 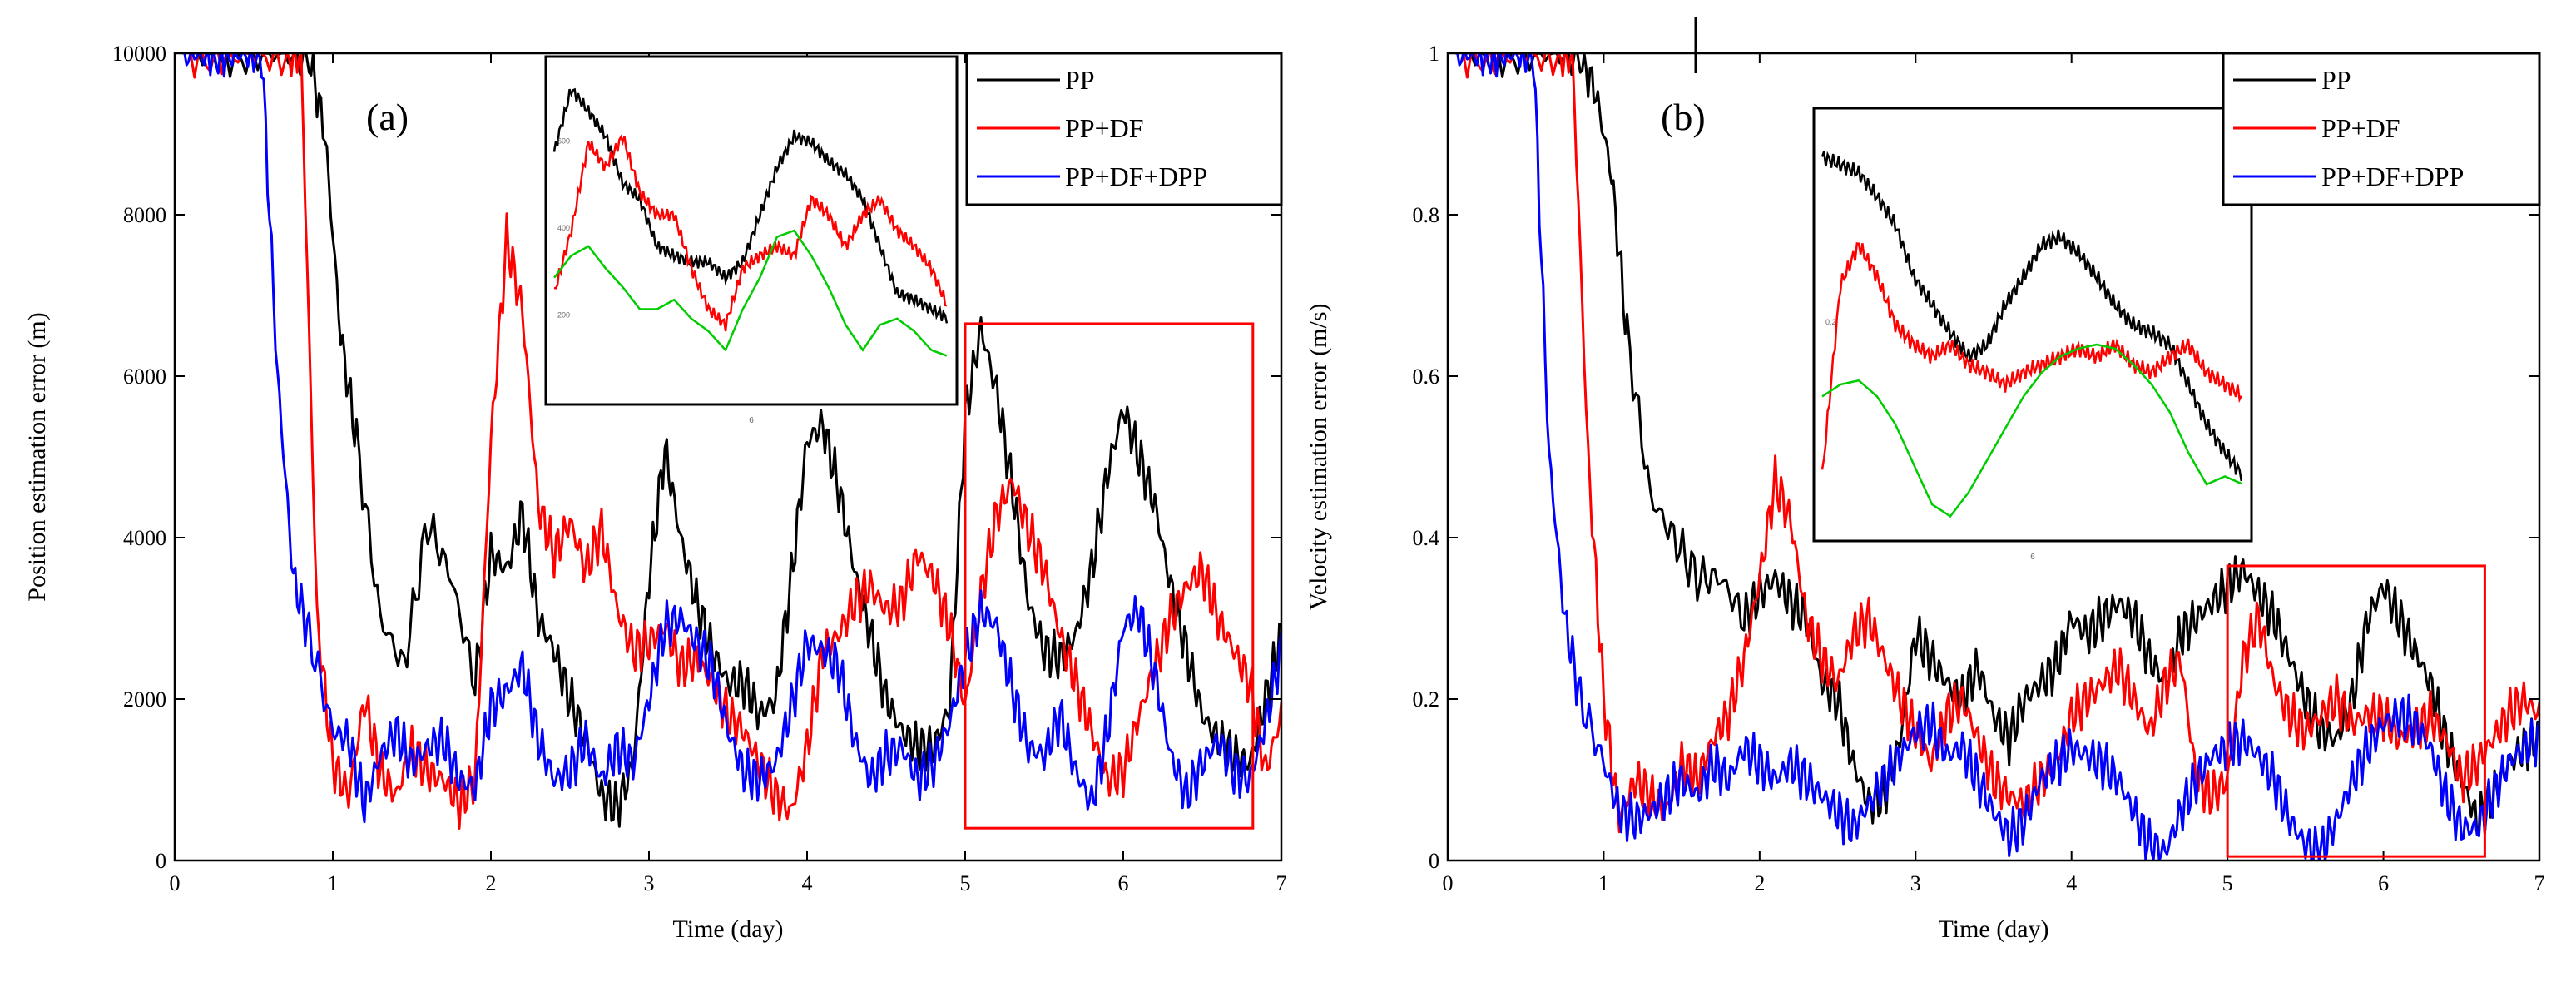 What do you see at coordinates (564, 315) in the screenshot?
I see `inset-y-tick-label: 200` at bounding box center [564, 315].